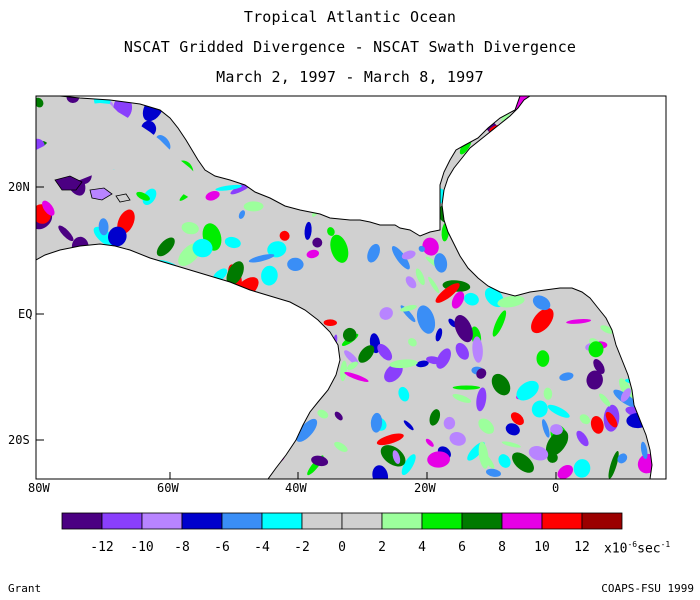  Describe the element at coordinates (350, 77) in the screenshot. I see `map-date-range: March 2, 1997 - March 8, 1997` at that location.